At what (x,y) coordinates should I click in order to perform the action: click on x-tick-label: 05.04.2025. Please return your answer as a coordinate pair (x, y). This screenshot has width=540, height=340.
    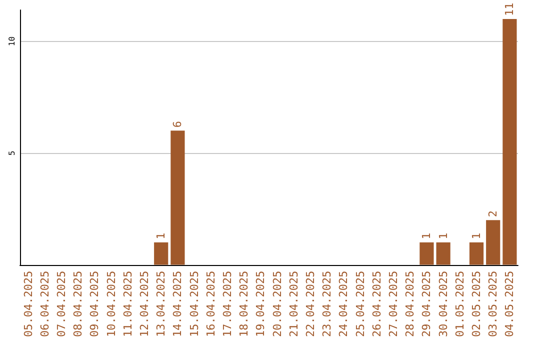
    Looking at the image, I should click on (28, 304).